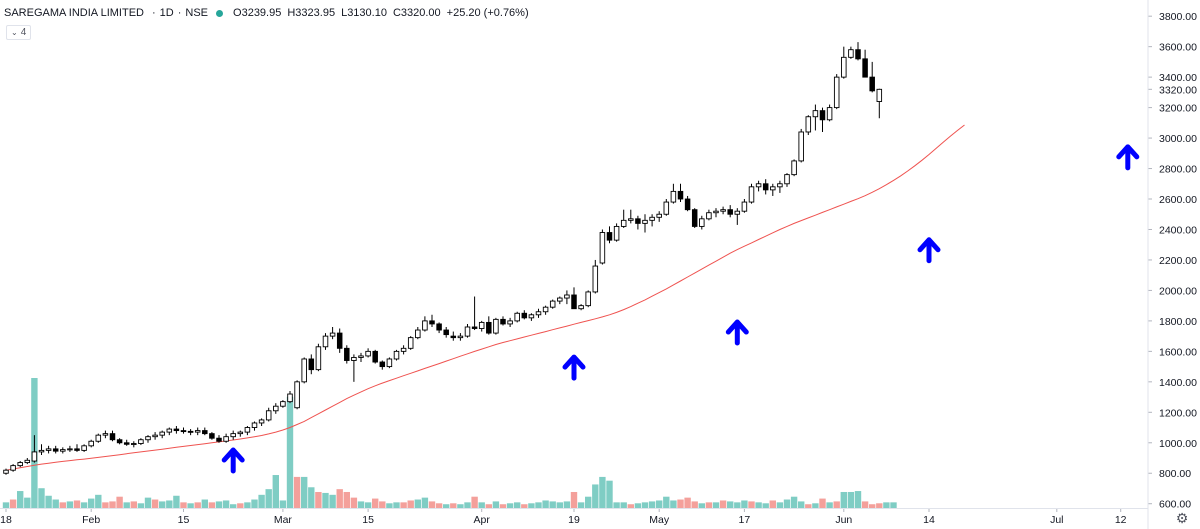 Image resolution: width=1200 pixels, height=529 pixels. Describe the element at coordinates (237, 13) in the screenshot. I see `open-key: O` at that location.